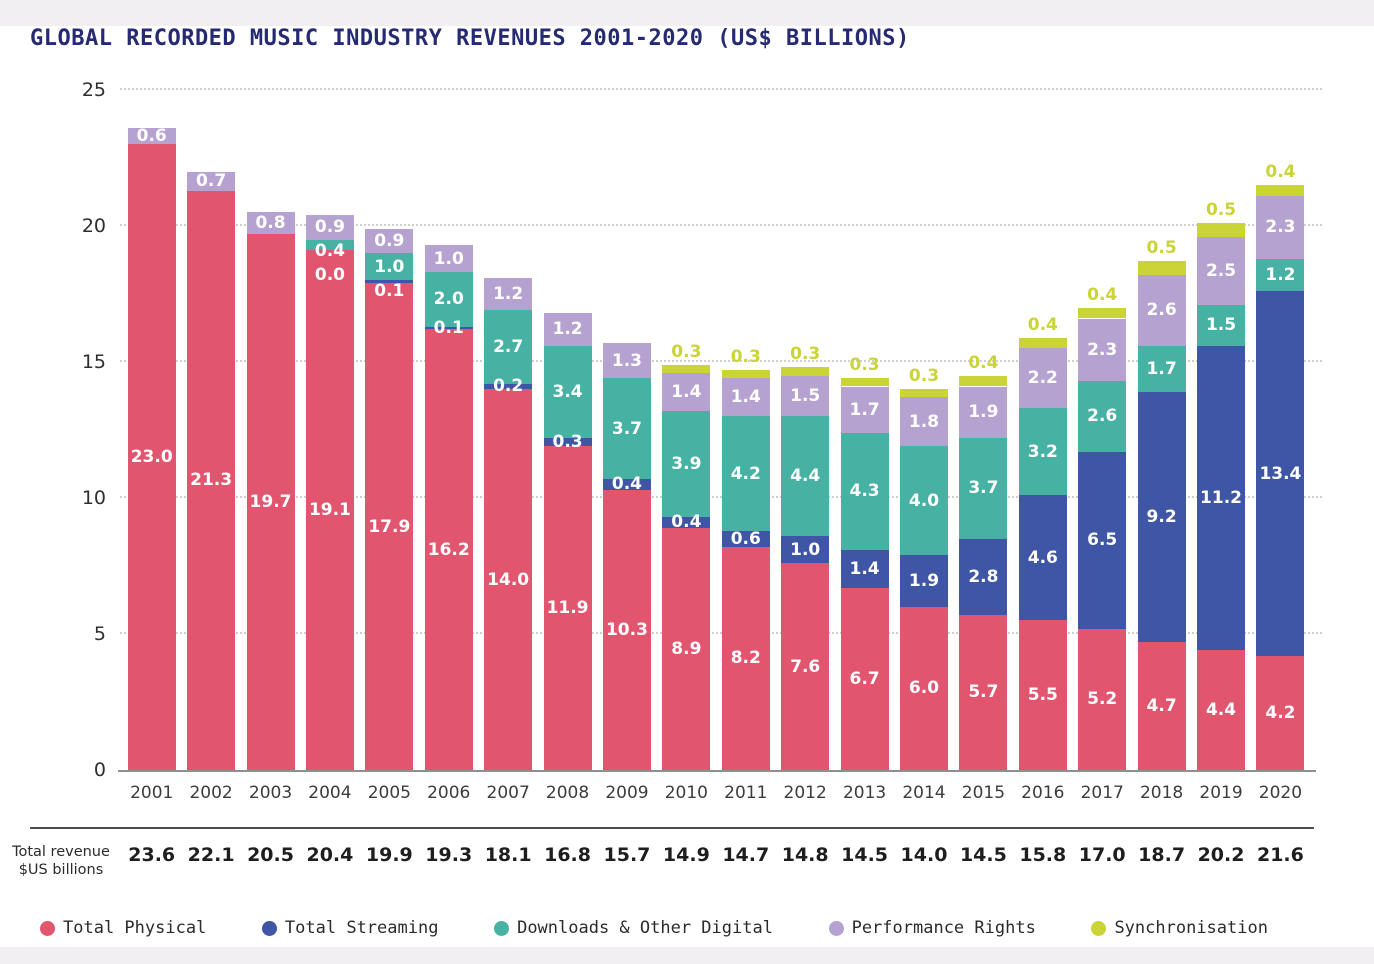 This screenshot has width=1374, height=964. Describe the element at coordinates (270, 491) in the screenshot. I see `stacked-bar: 0.8 19.7` at that location.